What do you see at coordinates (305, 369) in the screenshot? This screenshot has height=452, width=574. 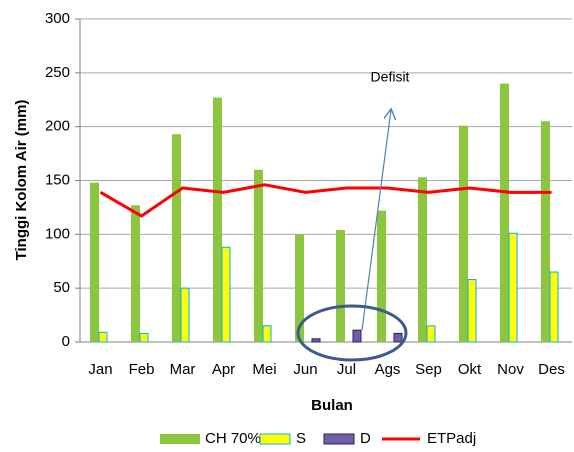 I see `x-tick-label: Jun` at bounding box center [305, 369].